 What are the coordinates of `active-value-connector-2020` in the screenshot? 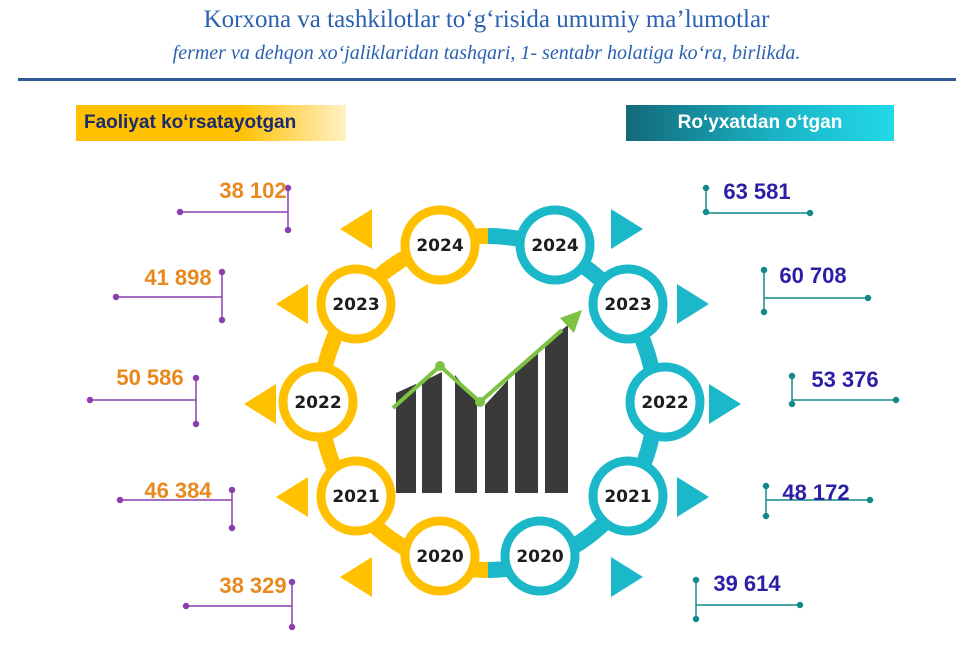 It's located at (239, 604).